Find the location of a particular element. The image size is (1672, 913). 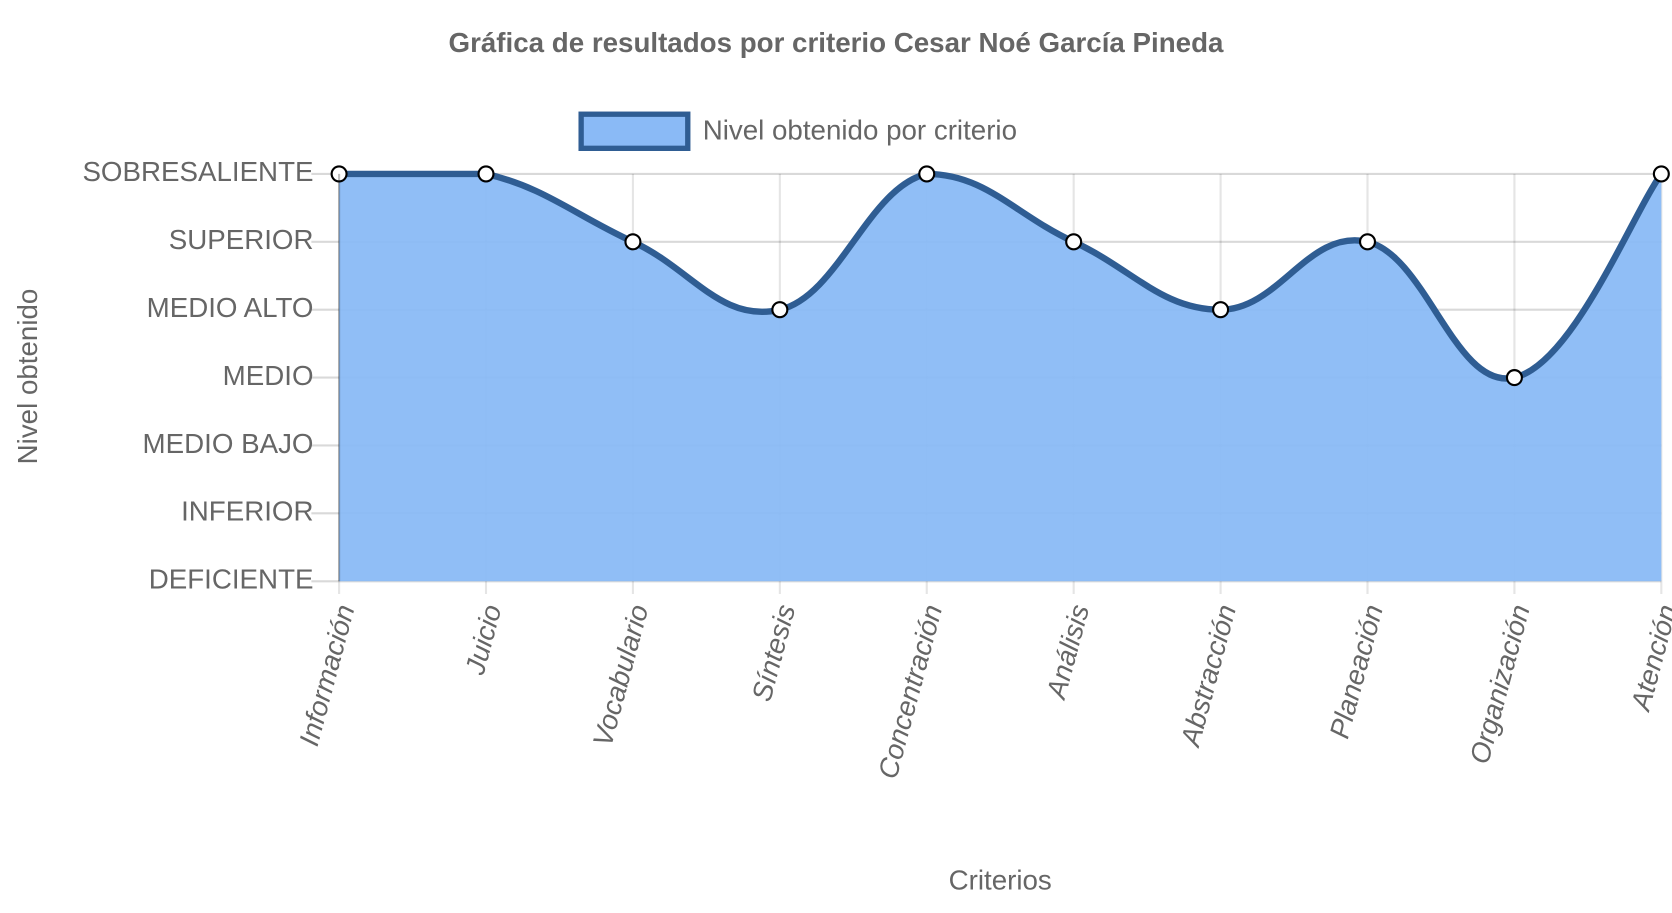

legend-swatch is located at coordinates (634, 131).